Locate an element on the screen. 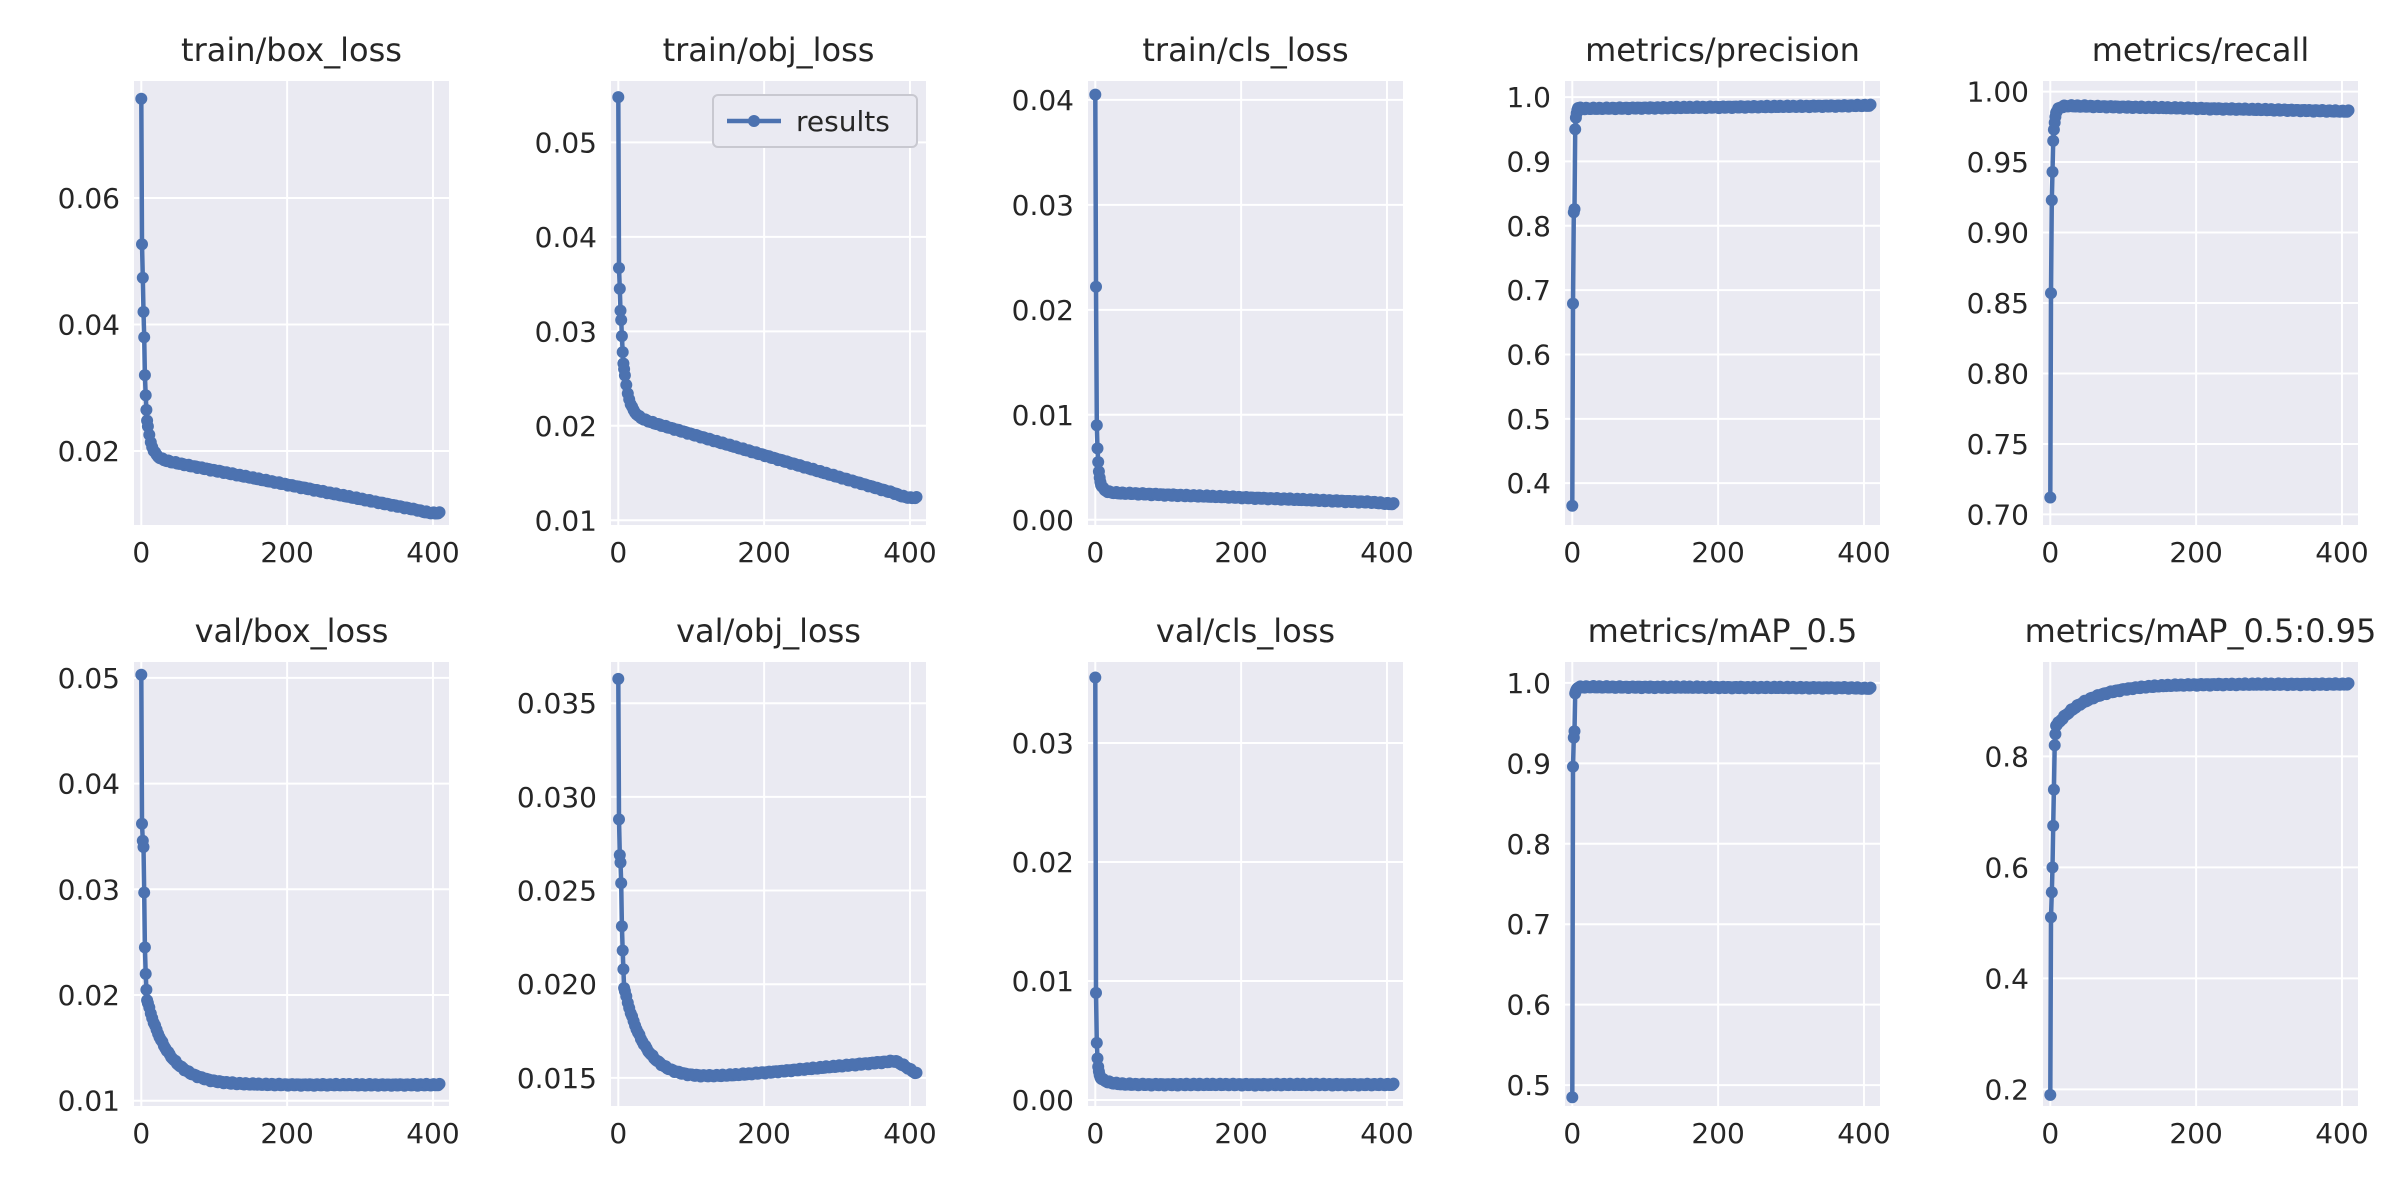  y-tick-label: 0.6 is located at coordinates (1528, 1005).